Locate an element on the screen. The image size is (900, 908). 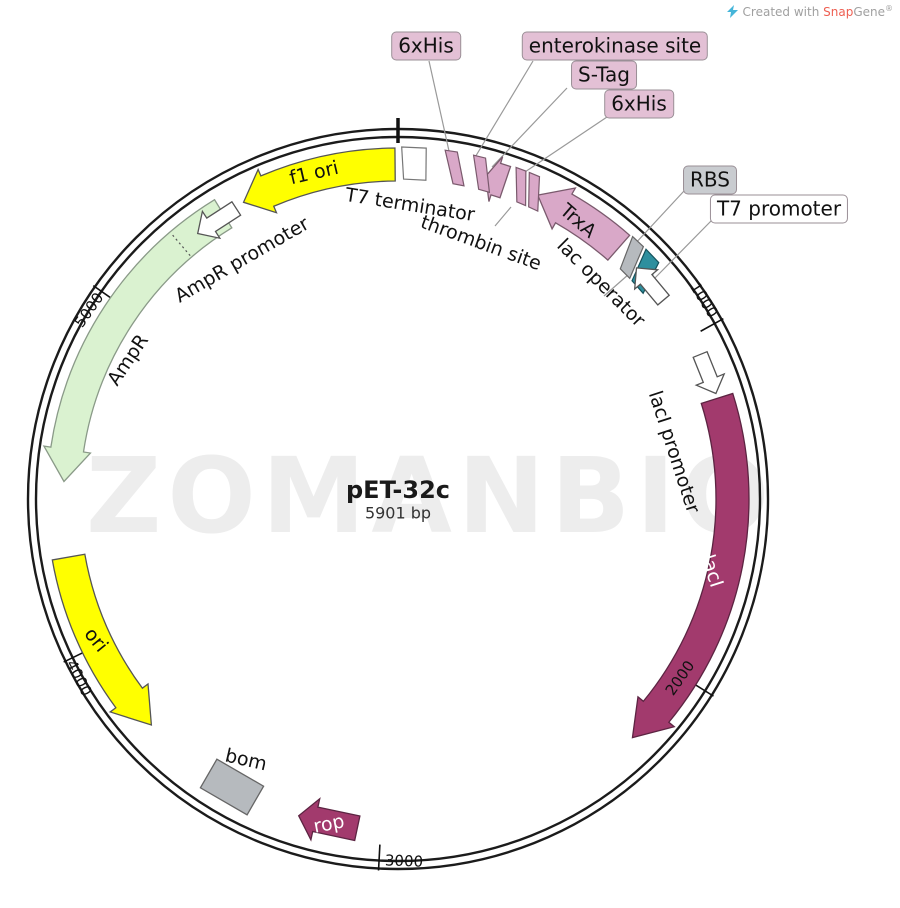
feature-laci-promoter-arrow is located at coordinates (709, 372).